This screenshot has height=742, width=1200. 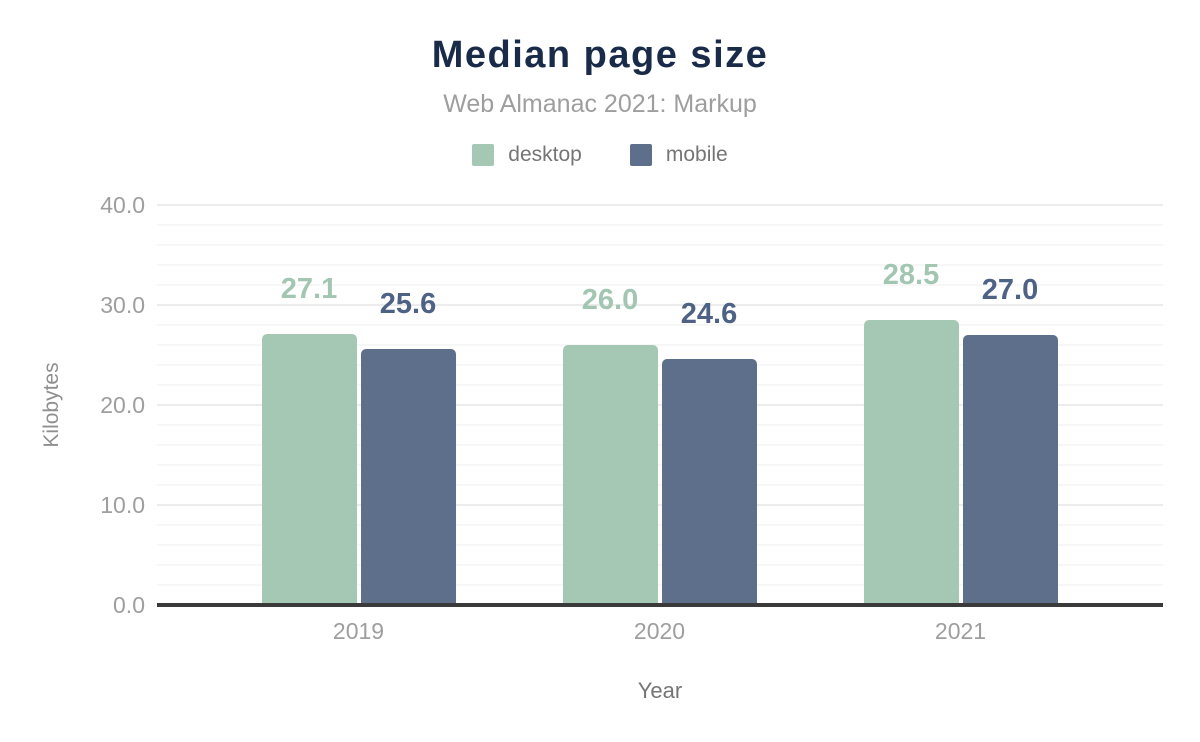 What do you see at coordinates (660, 605) in the screenshot?
I see `x-axis-line` at bounding box center [660, 605].